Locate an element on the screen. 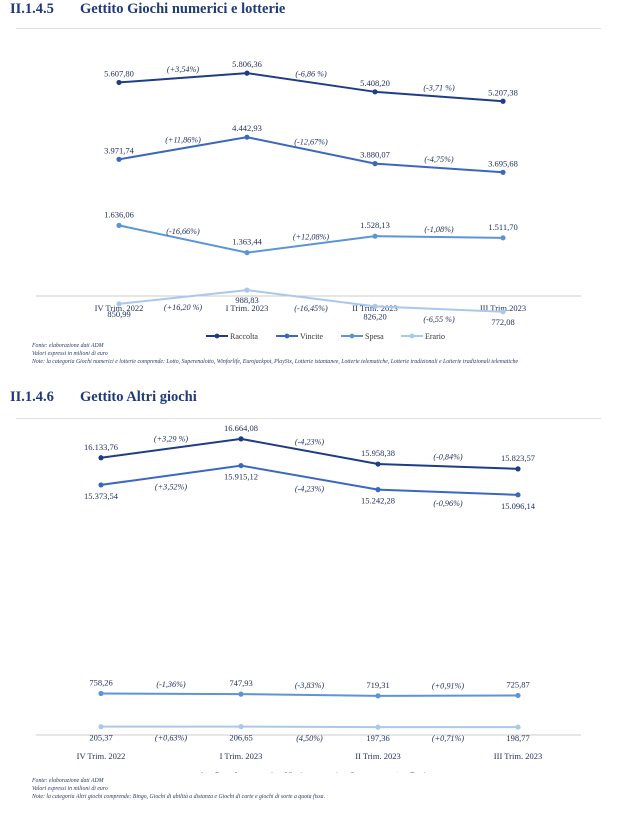  data-label: 5.207,38 is located at coordinates (503, 92).